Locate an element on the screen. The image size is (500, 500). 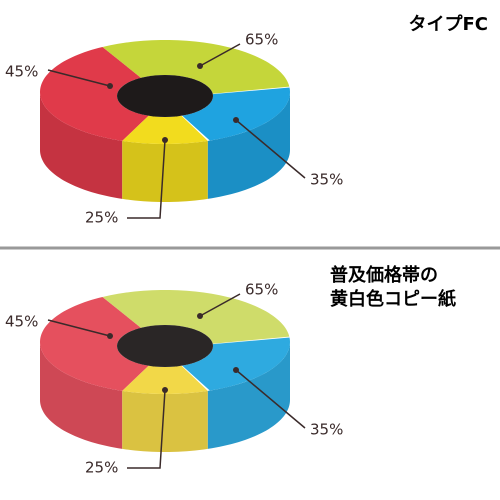
panel-title: タイプFC is located at coordinates (448, 24).